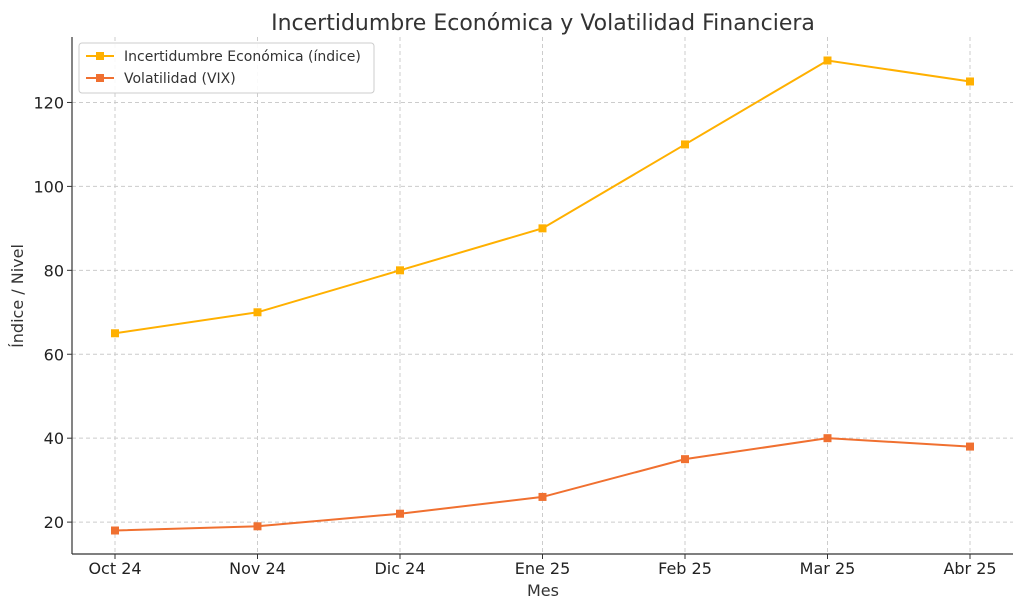 The height and width of the screenshot is (610, 1024). I want to click on legend-item: Volatilidad (VIX), so click(161, 79).